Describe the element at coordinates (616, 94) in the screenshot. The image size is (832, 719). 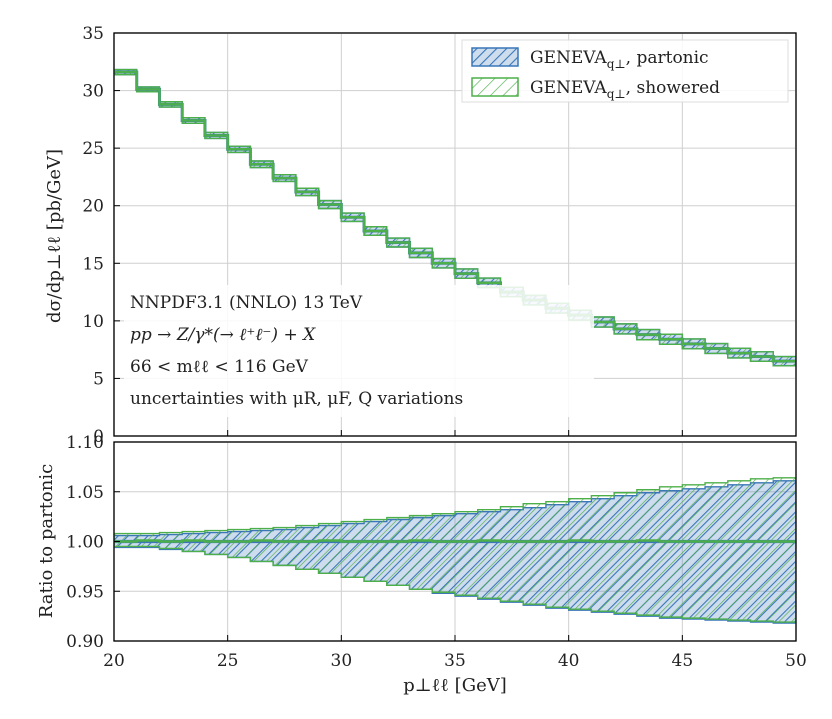
I see `legend-sub-showered: q⊥` at that location.